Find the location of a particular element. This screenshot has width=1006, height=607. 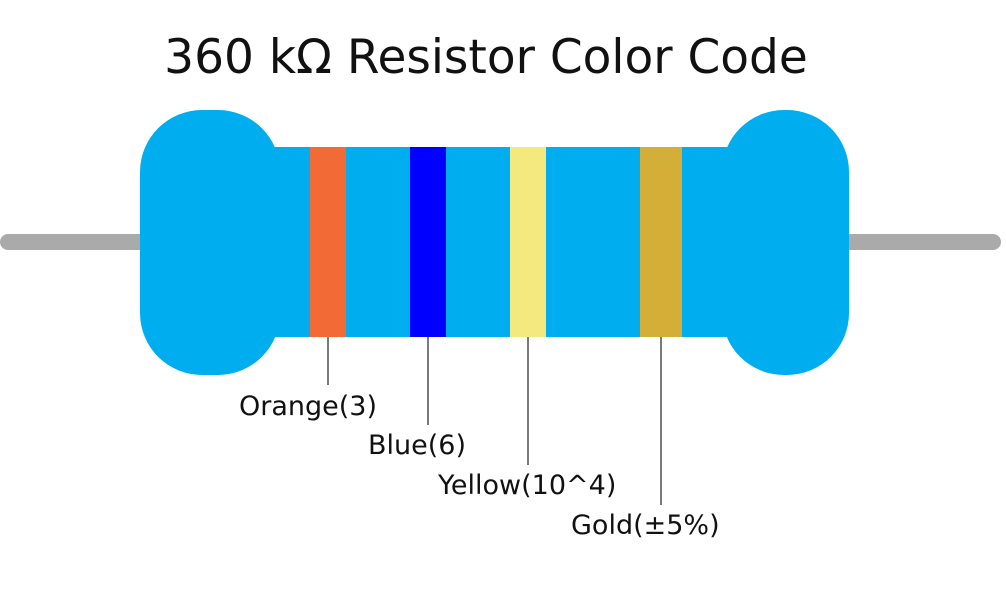

band-yellow is located at coordinates (528, 242).